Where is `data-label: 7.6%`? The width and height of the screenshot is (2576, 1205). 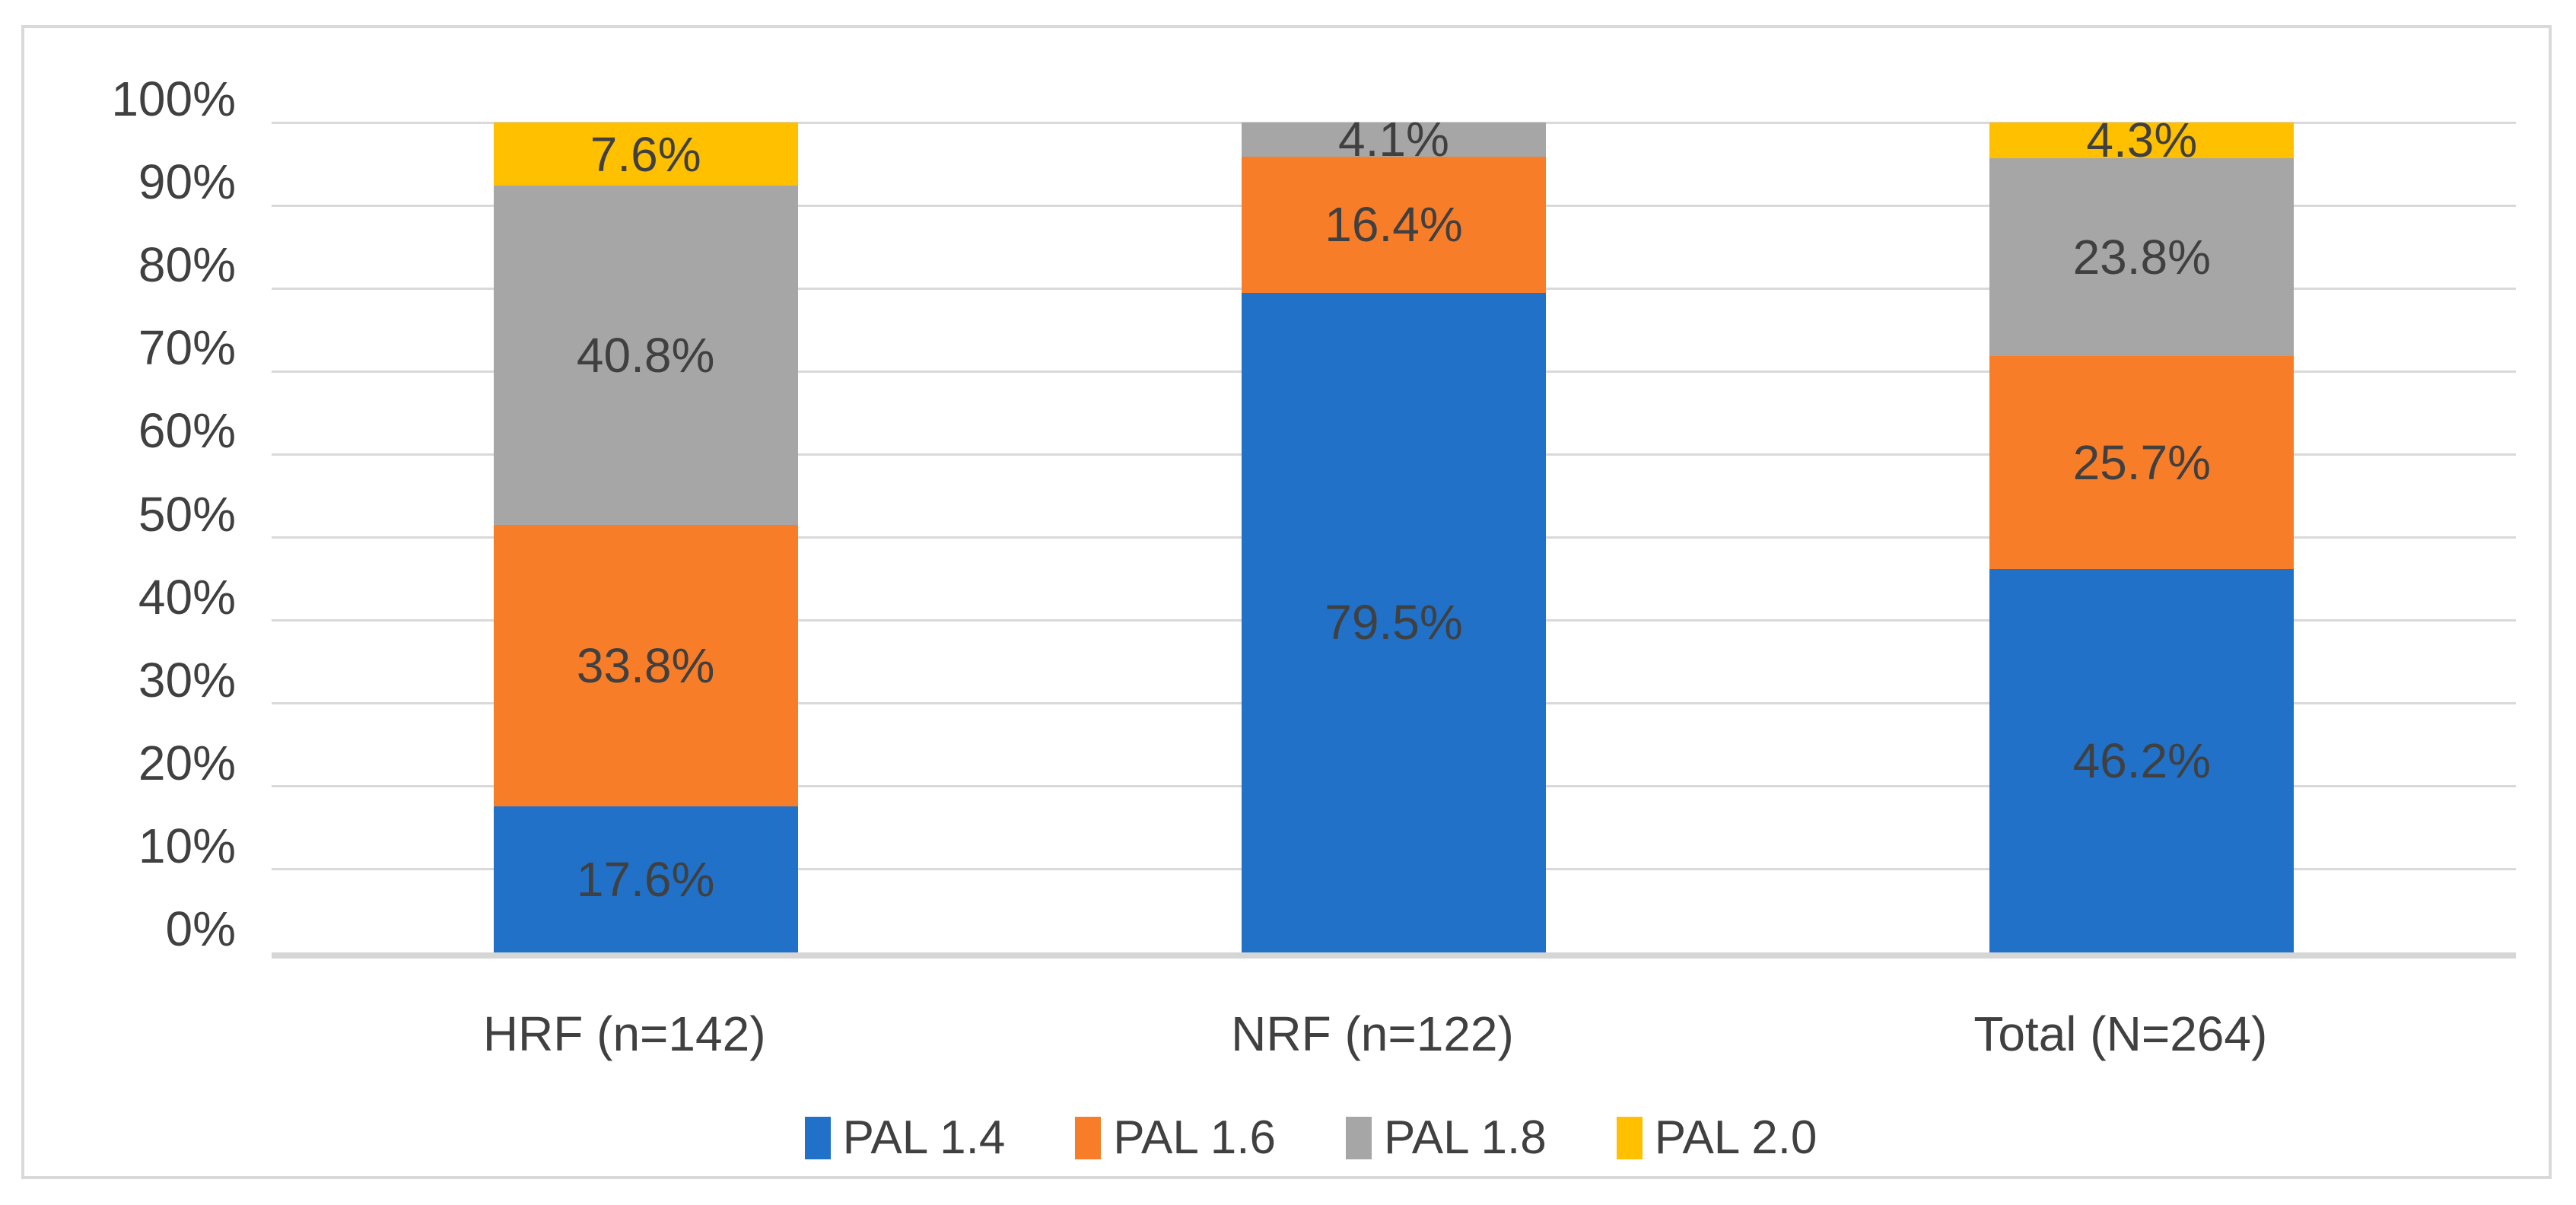
data-label: 7.6% is located at coordinates (645, 154).